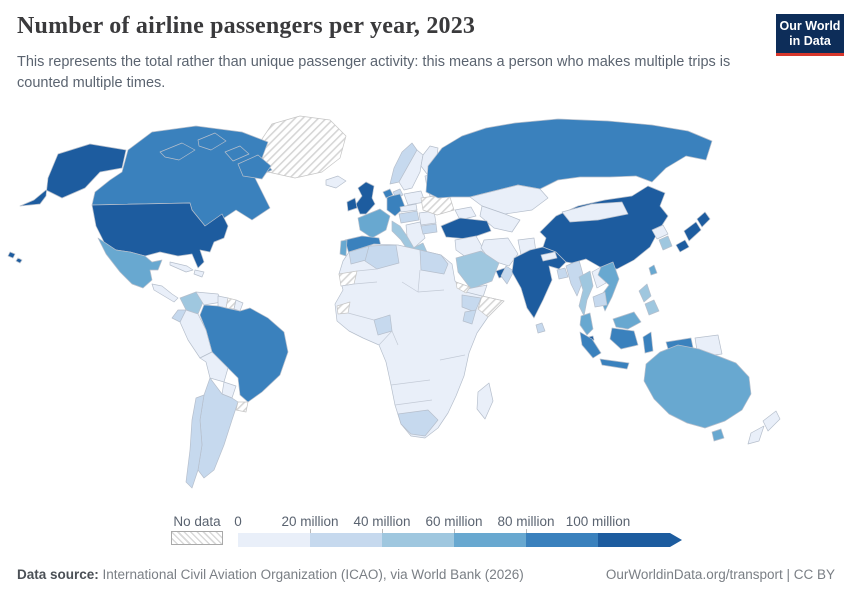 The image size is (850, 600). I want to click on owid-logo-line1: Our World, so click(810, 26).